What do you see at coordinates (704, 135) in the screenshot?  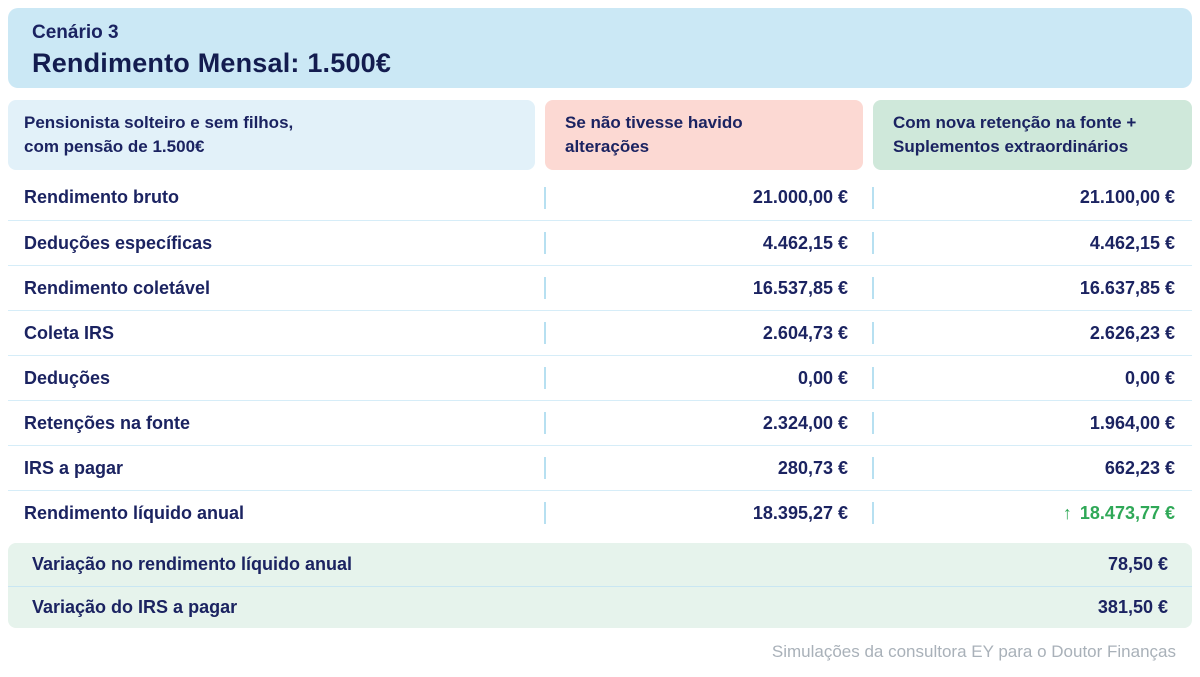 I see `column-header-before: Se não tivesse havido alterações` at bounding box center [704, 135].